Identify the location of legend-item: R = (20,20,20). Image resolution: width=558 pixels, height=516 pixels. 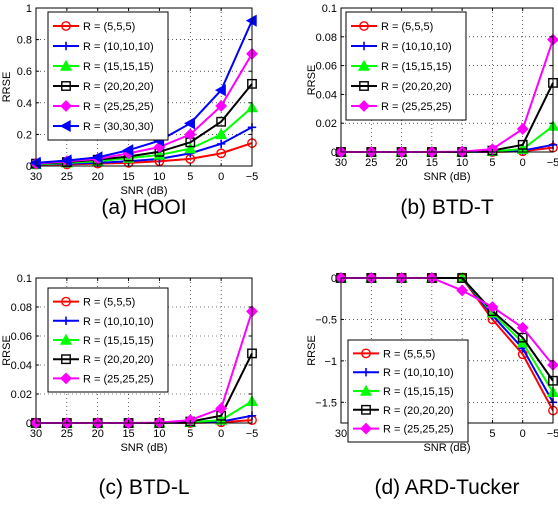
(103, 87).